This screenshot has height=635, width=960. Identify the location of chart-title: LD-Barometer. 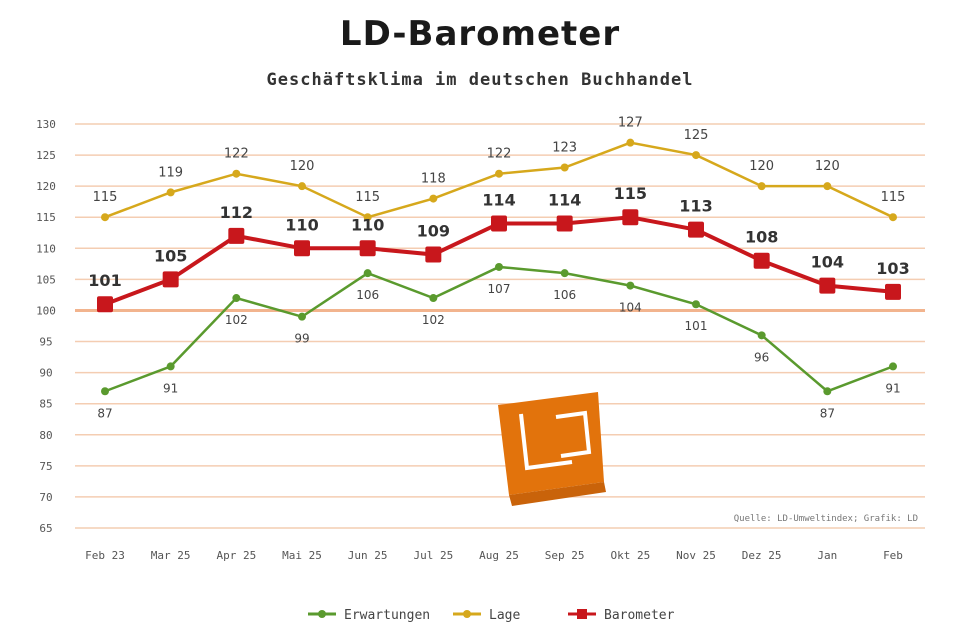
(480, 34).